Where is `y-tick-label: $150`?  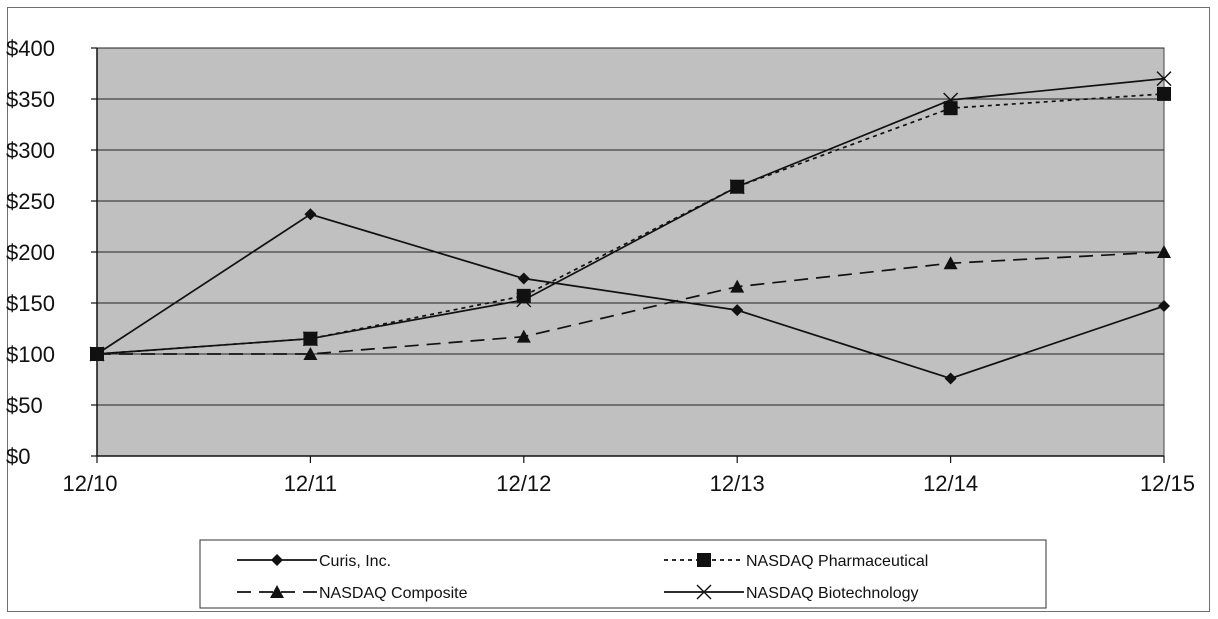 y-tick-label: $150 is located at coordinates (30, 303).